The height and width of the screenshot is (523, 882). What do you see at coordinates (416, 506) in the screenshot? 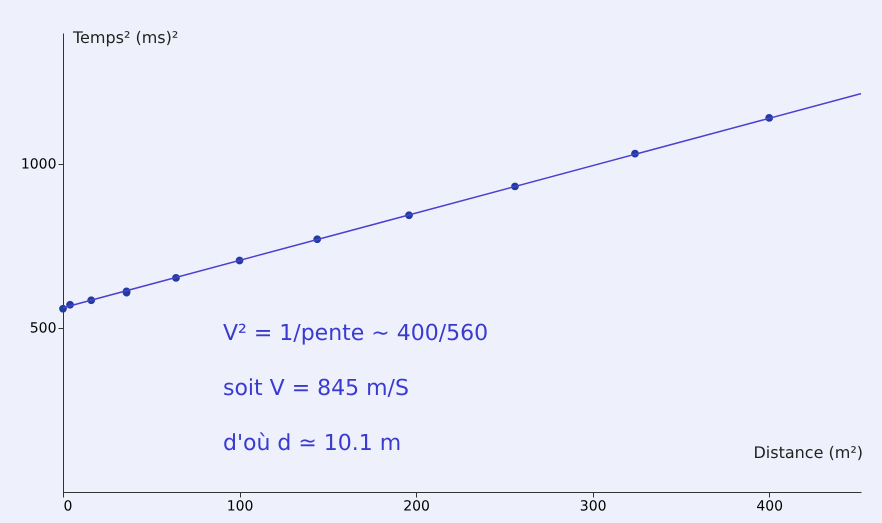
I see `x-tick-label: 200` at bounding box center [416, 506].